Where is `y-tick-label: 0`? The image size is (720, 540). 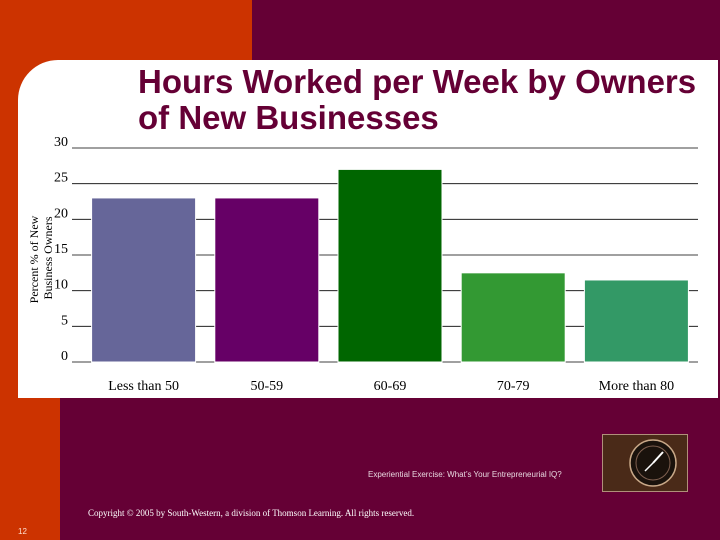 y-tick-label: 0 is located at coordinates (64, 356).